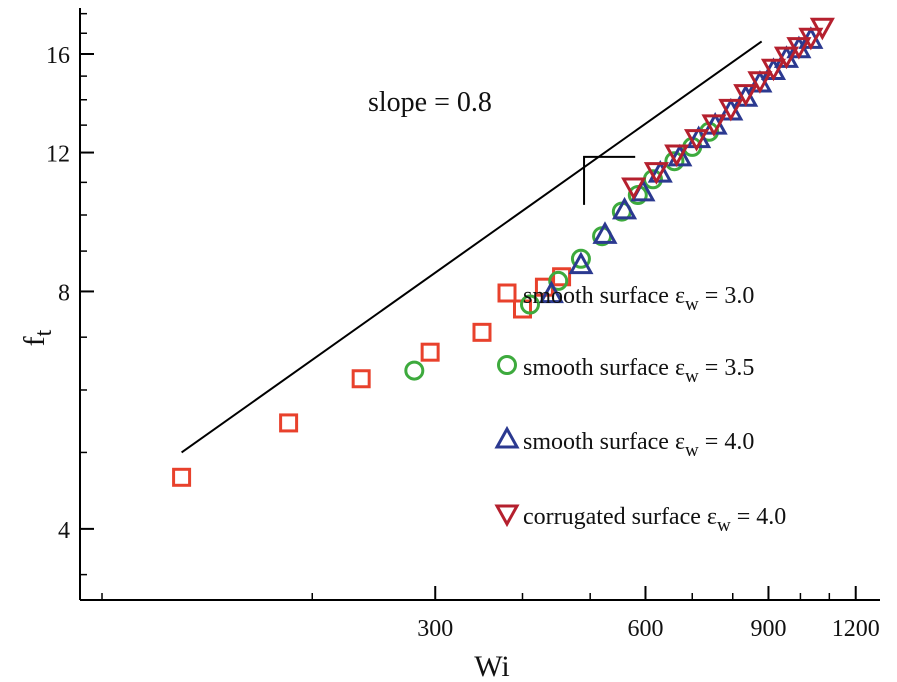 This screenshot has height=682, width=897. What do you see at coordinates (727, 368) in the screenshot?
I see `legend-label-suffix: = 3.5` at bounding box center [727, 368].